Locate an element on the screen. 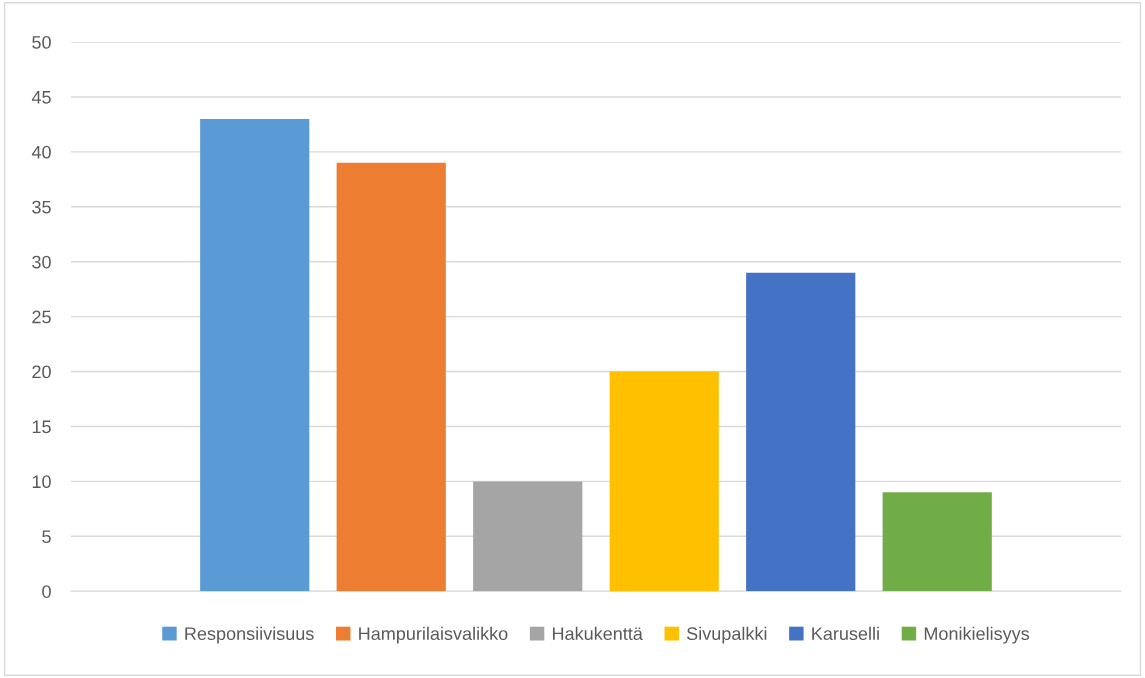 The height and width of the screenshot is (678, 1145). y-tick-label: 50 is located at coordinates (41, 42).